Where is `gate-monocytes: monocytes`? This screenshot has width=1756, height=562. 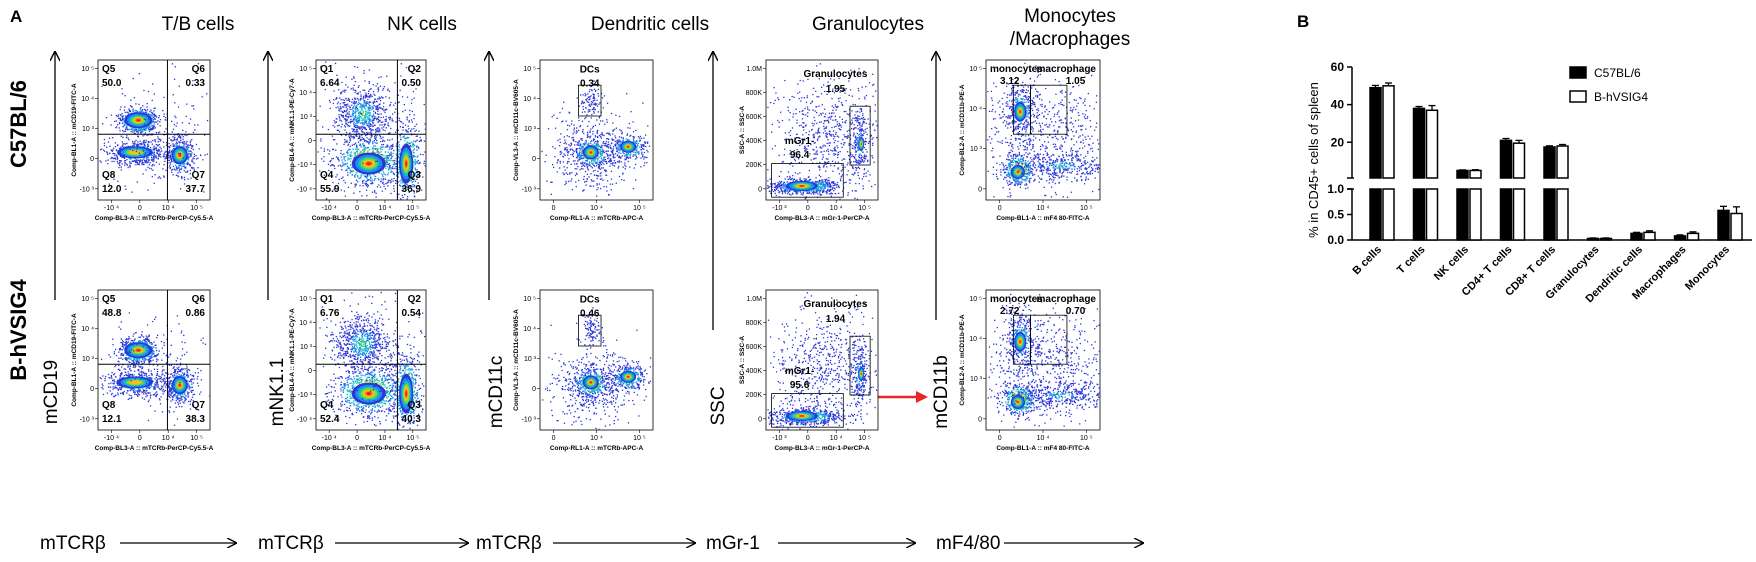
gate-monocytes: monocytes is located at coordinates (1016, 69).